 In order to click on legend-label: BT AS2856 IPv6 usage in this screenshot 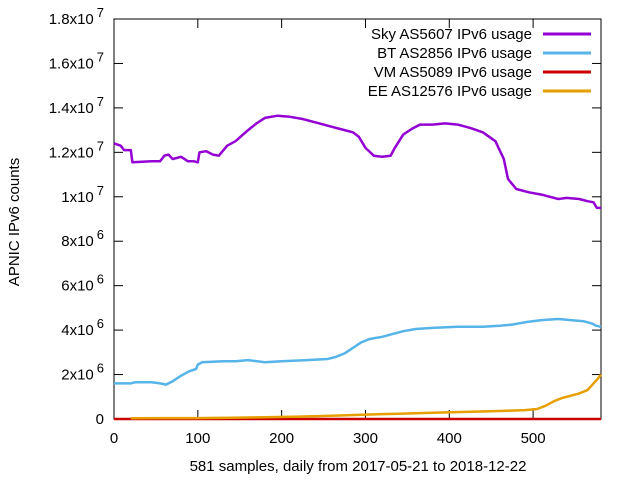, I will do `click(454, 53)`.